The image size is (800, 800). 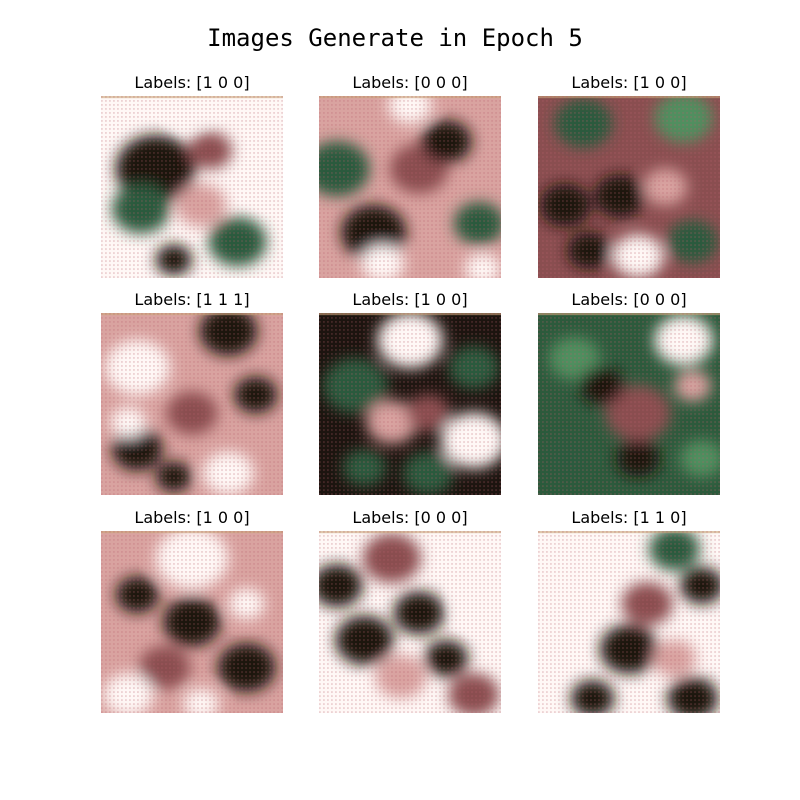 I want to click on panel-7: Labels: [1 0 0], so click(x=192, y=612).